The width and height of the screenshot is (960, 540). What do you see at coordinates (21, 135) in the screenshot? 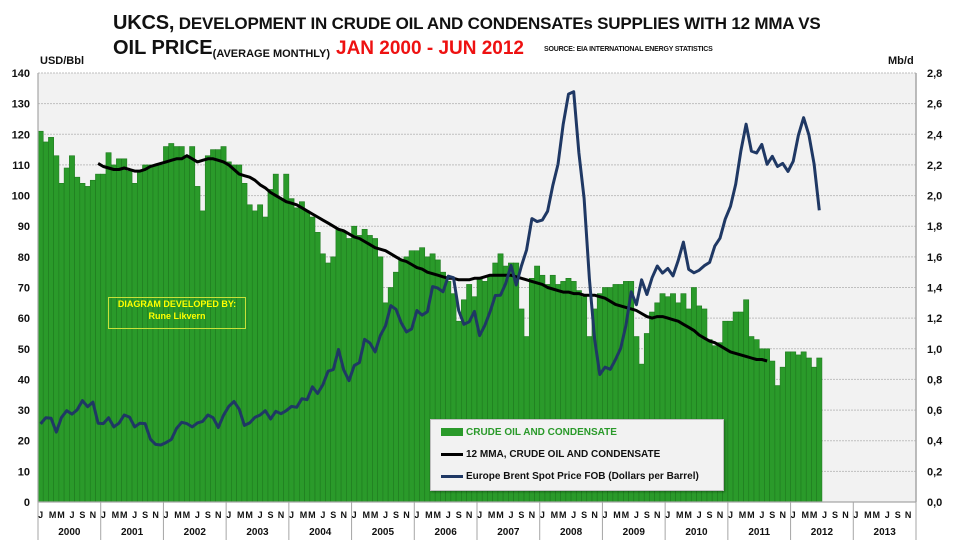
I see `y-left-tick-label: 120` at bounding box center [21, 135].